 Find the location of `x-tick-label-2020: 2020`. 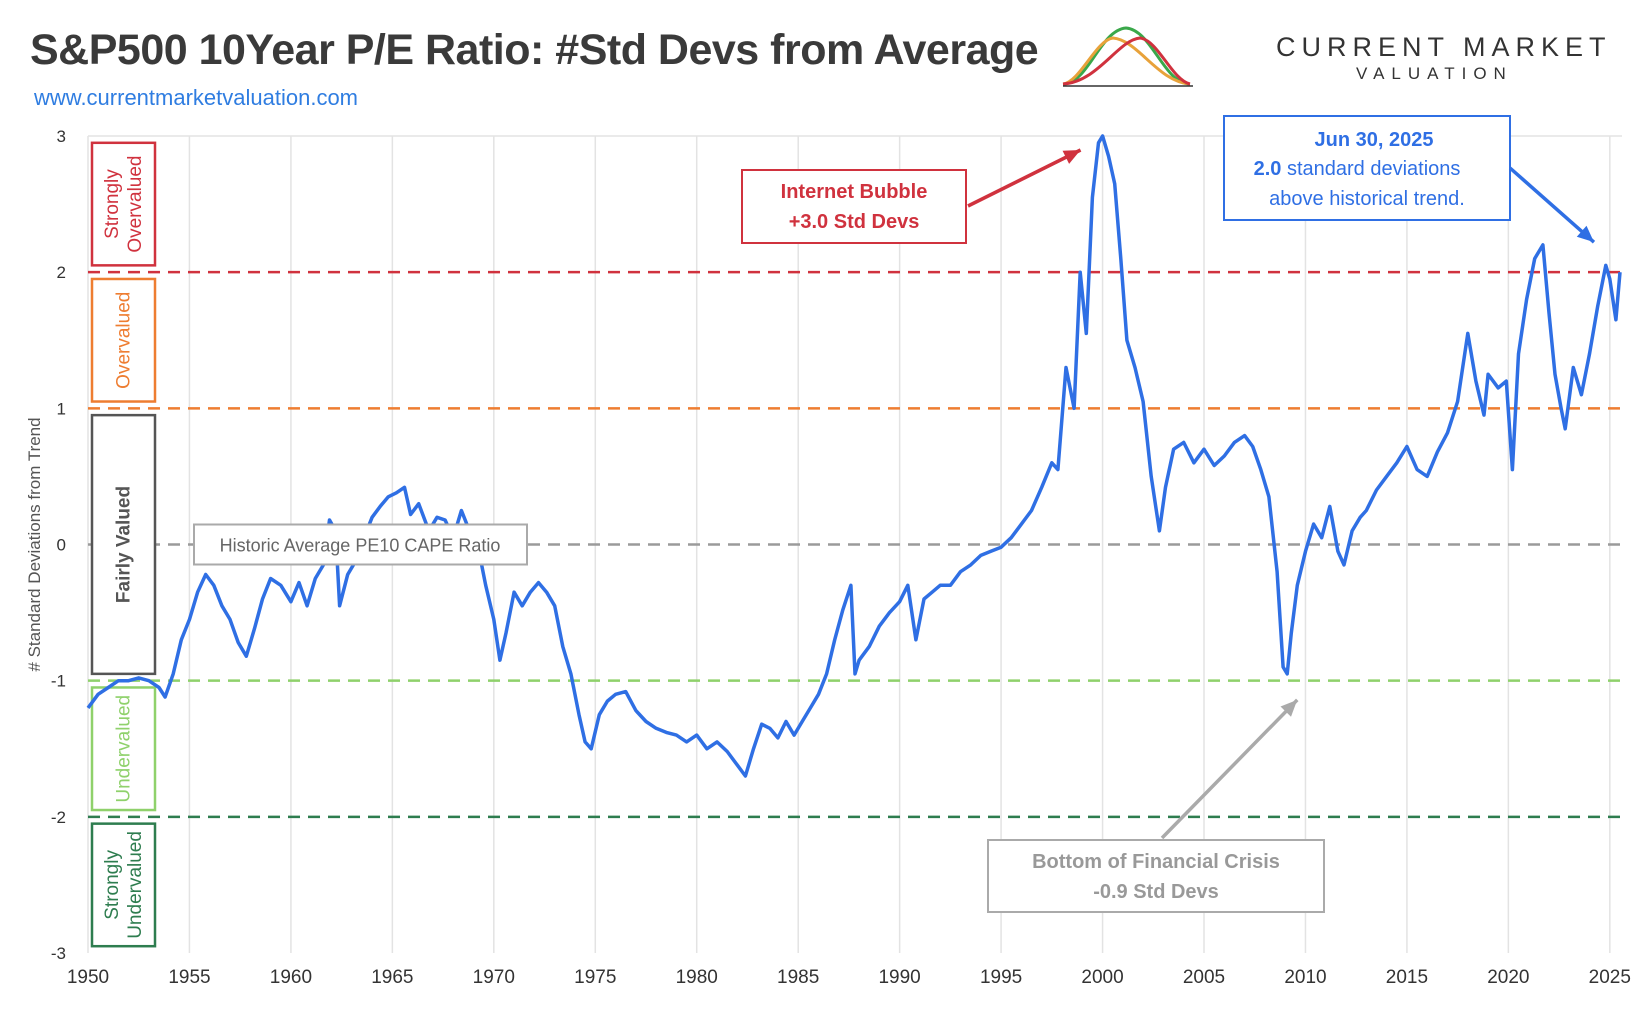

x-tick-label-2020: 2020 is located at coordinates (1508, 977).